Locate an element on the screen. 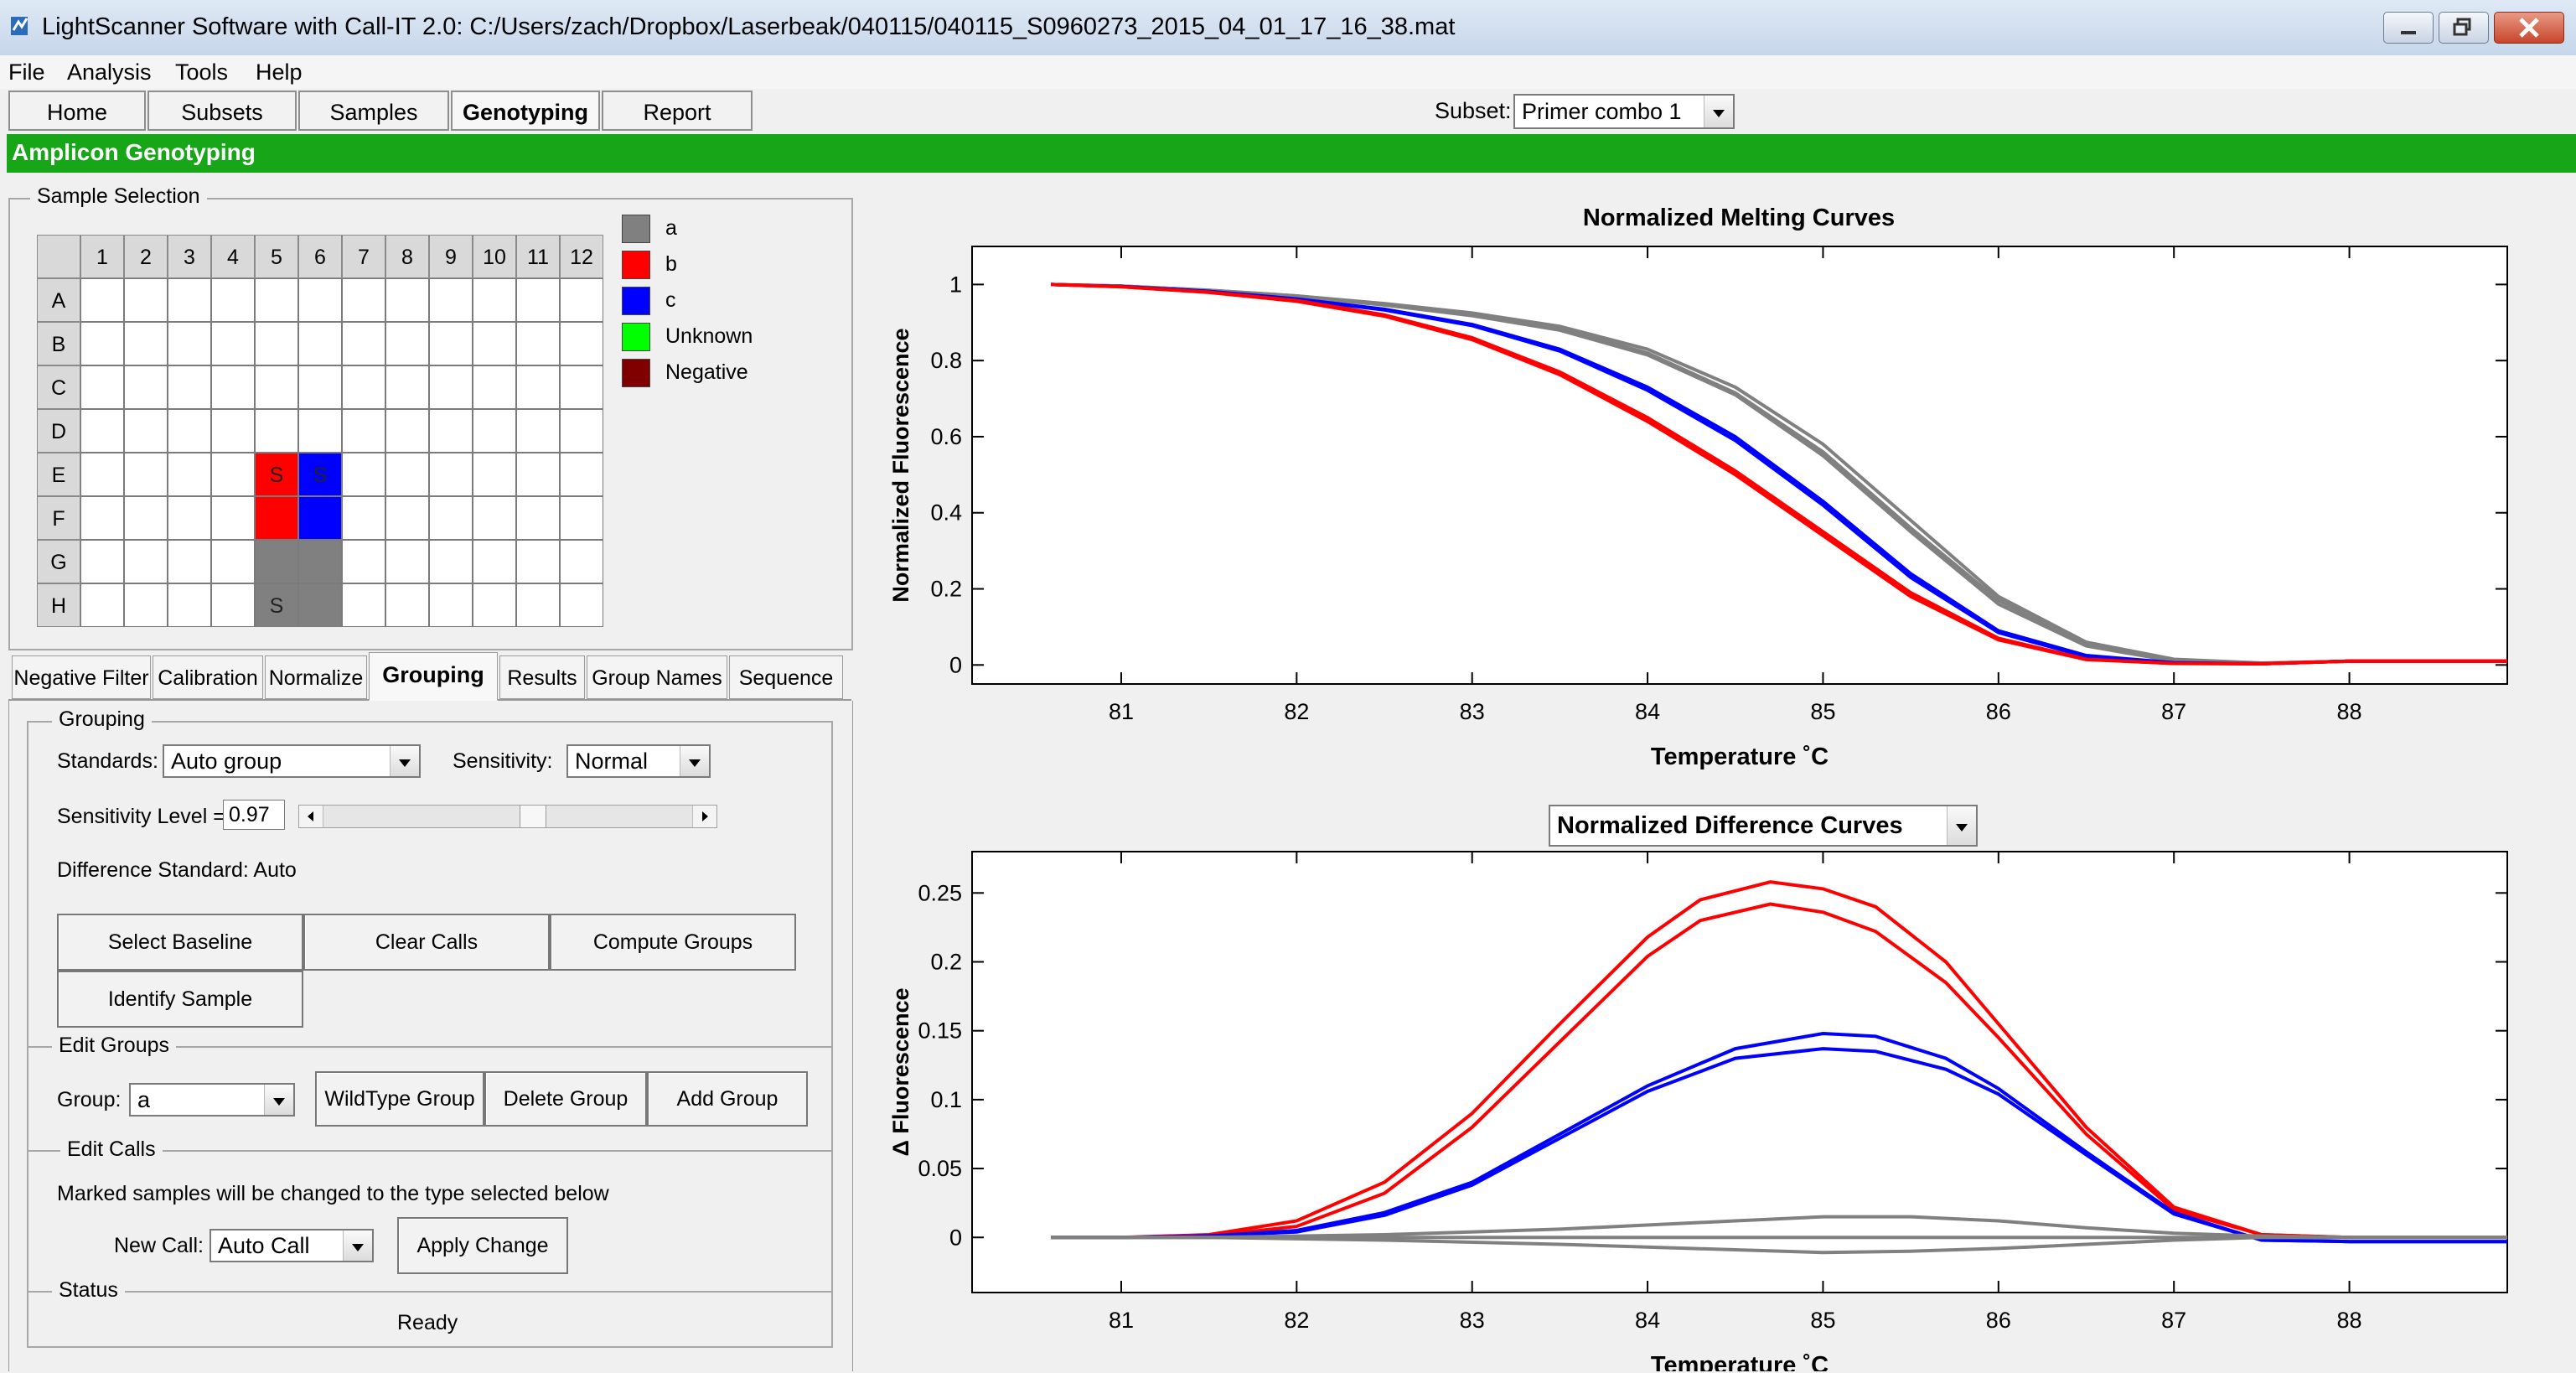  tab-samples: Samples is located at coordinates (373, 111).